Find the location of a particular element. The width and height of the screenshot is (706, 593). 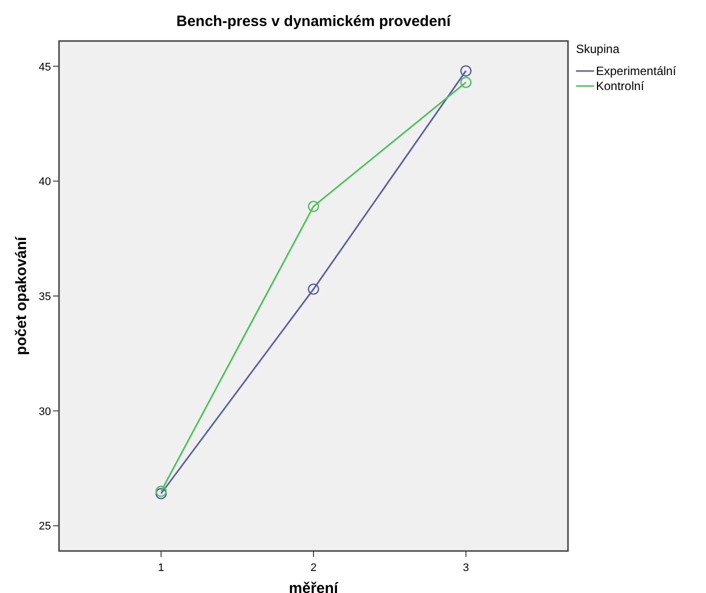

y-tick-label: 45 is located at coordinates (44, 67).